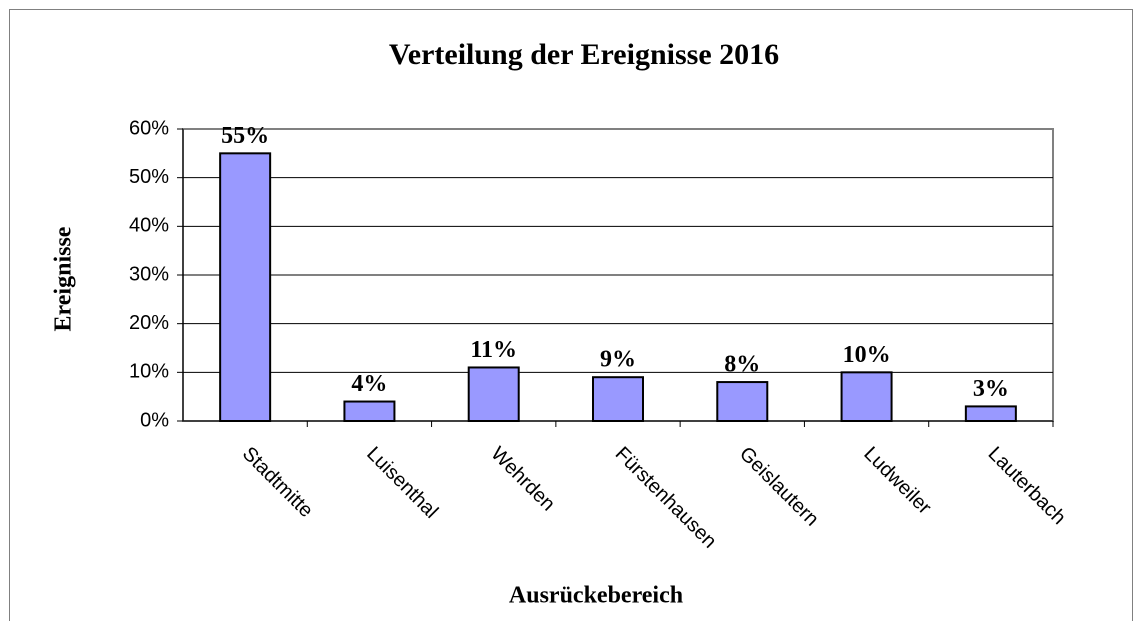 The height and width of the screenshot is (621, 1141). Describe the element at coordinates (149, 323) in the screenshot. I see `y-tick-label: 20%` at that location.